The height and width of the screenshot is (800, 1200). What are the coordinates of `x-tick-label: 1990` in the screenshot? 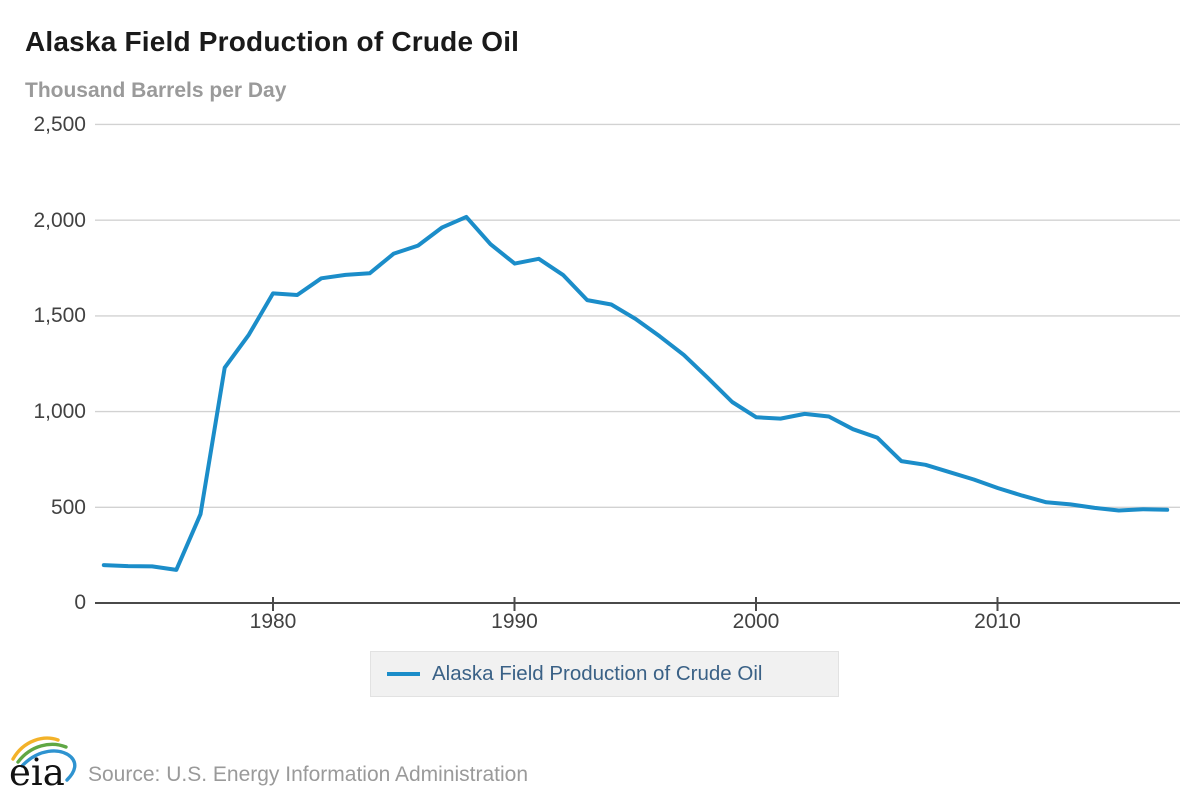 It's located at (514, 621).